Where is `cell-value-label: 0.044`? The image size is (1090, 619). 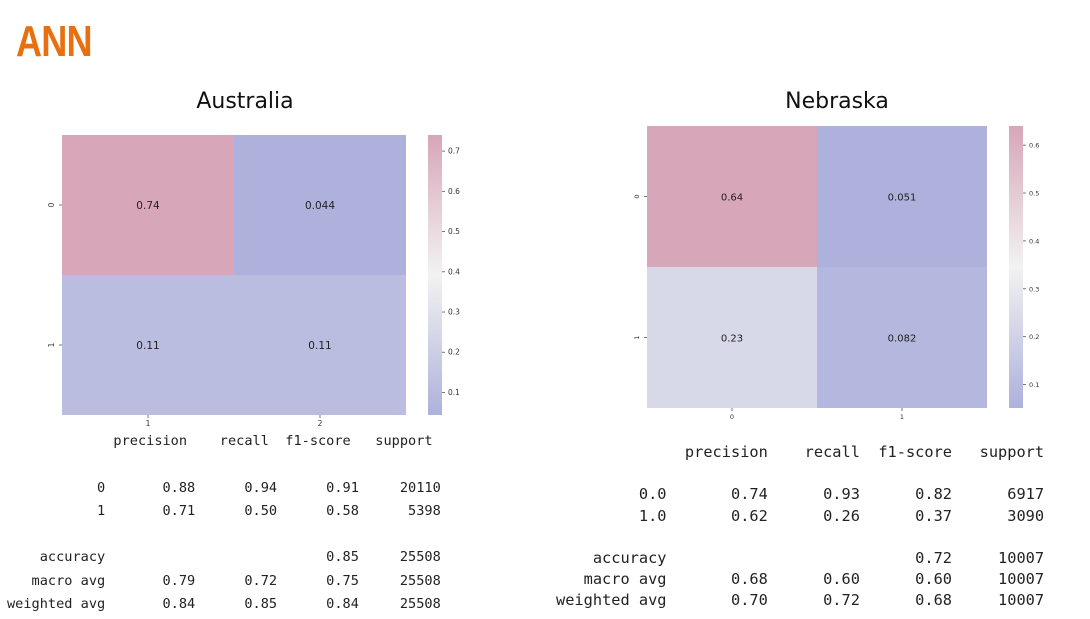
cell-value-label: 0.044 is located at coordinates (320, 206).